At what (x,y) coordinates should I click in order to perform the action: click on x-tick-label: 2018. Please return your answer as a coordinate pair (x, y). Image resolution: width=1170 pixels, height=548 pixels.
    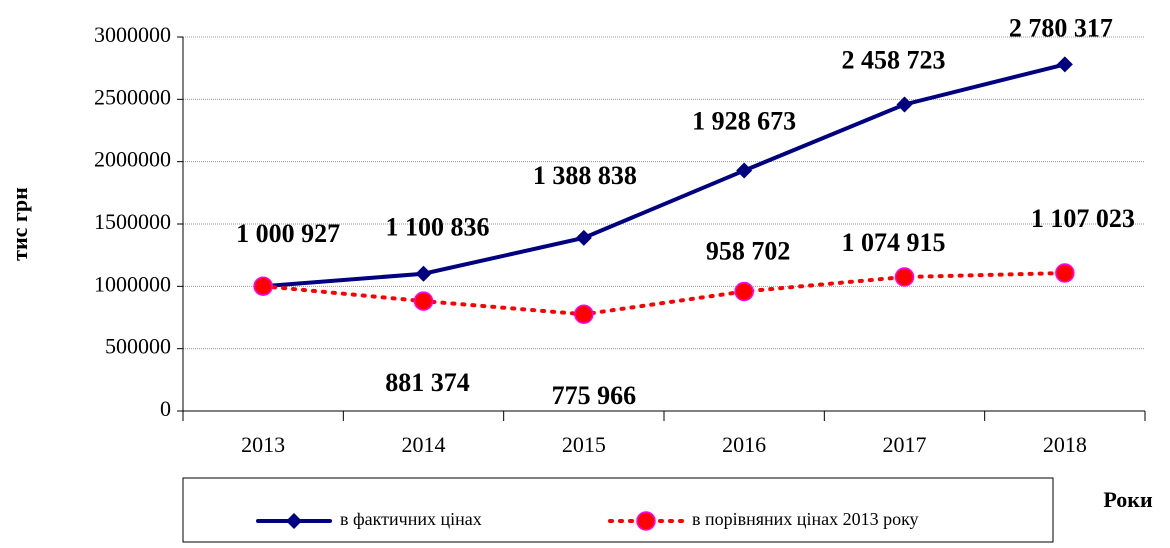
    Looking at the image, I should click on (1065, 444).